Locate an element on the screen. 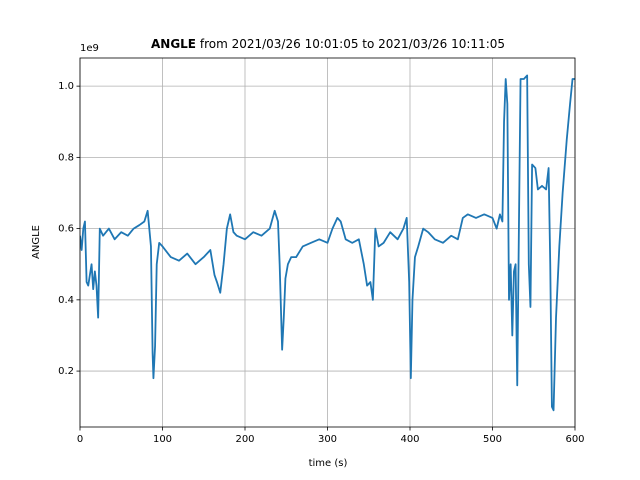  y-tick-label: 0.6 is located at coordinates (66, 229).